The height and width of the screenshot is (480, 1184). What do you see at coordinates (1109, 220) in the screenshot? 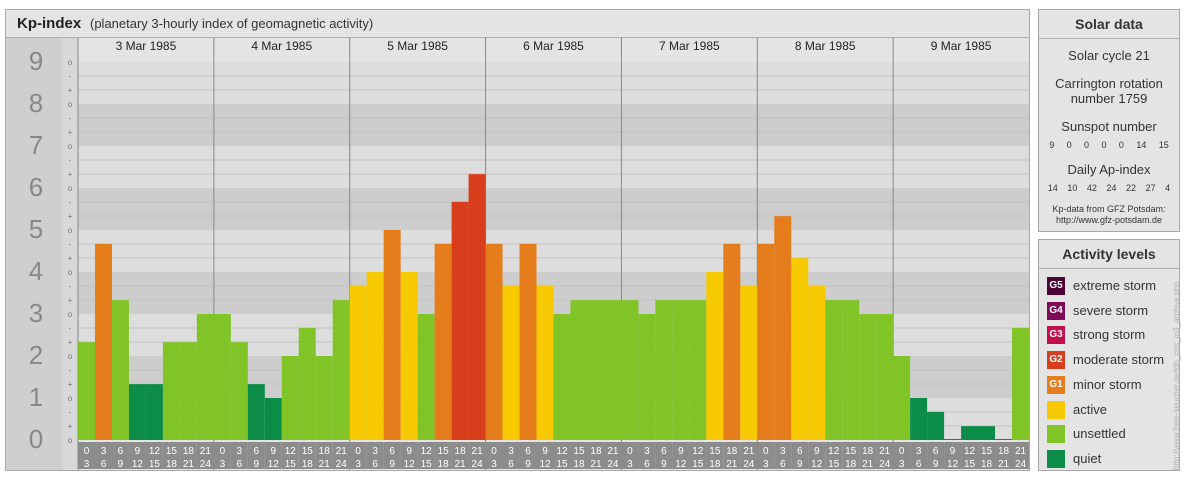
I see `data-source-link: http://www.gfz-potsdam.de` at bounding box center [1109, 220].